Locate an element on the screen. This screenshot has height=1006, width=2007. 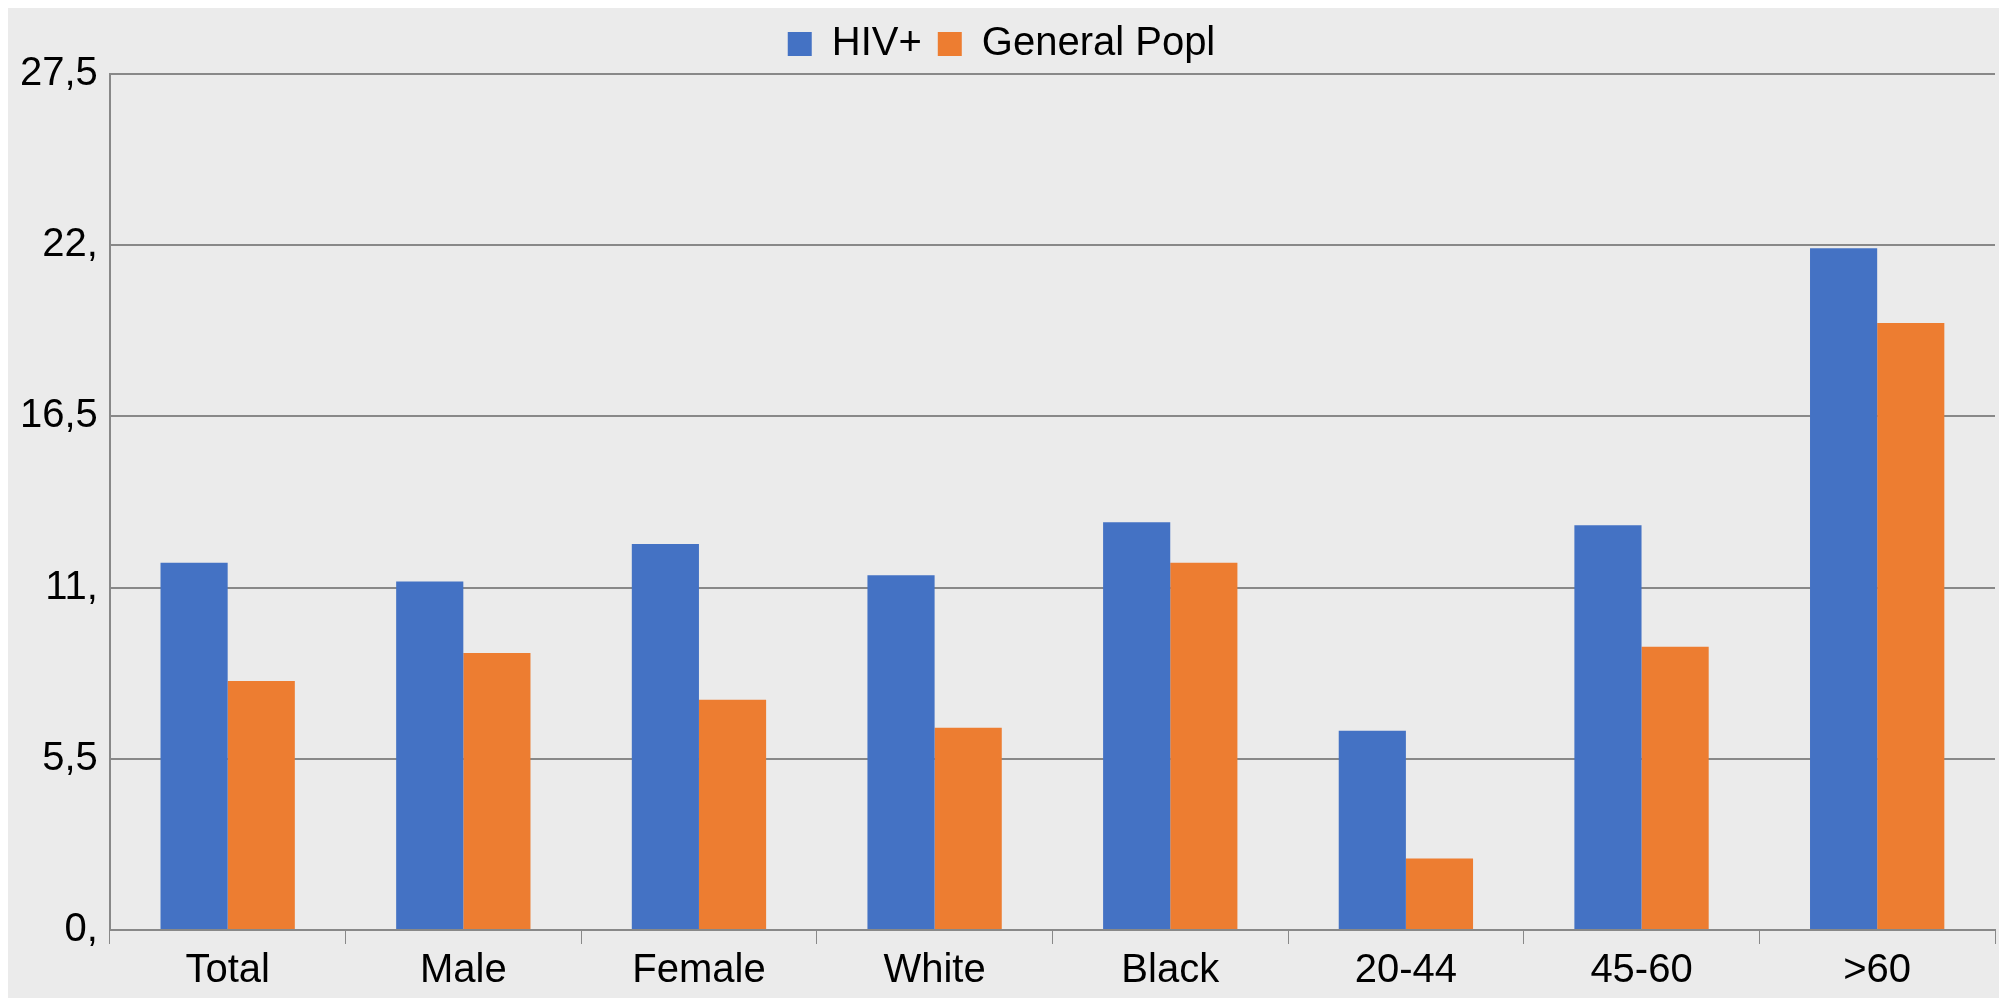
x-tick-label: >60 is located at coordinates (1877, 968).